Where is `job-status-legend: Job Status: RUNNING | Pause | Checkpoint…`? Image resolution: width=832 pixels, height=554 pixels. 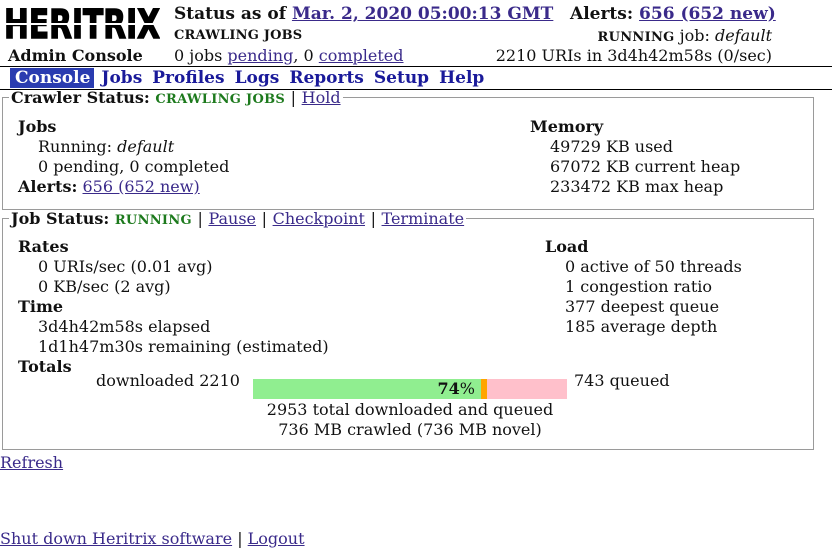
job-status-legend: Job Status: RUNNING | Pause | Checkpoint… is located at coordinates (237, 218).